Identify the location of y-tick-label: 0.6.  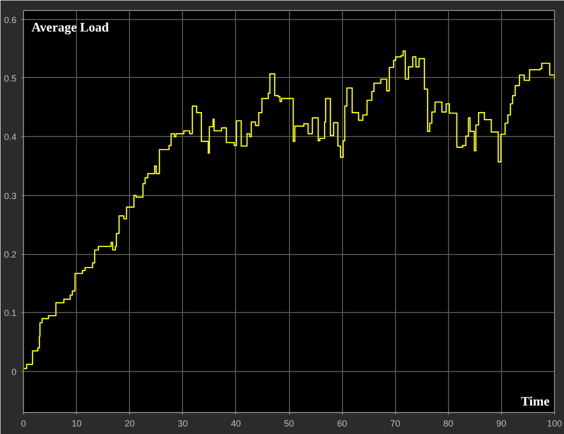
(10, 19).